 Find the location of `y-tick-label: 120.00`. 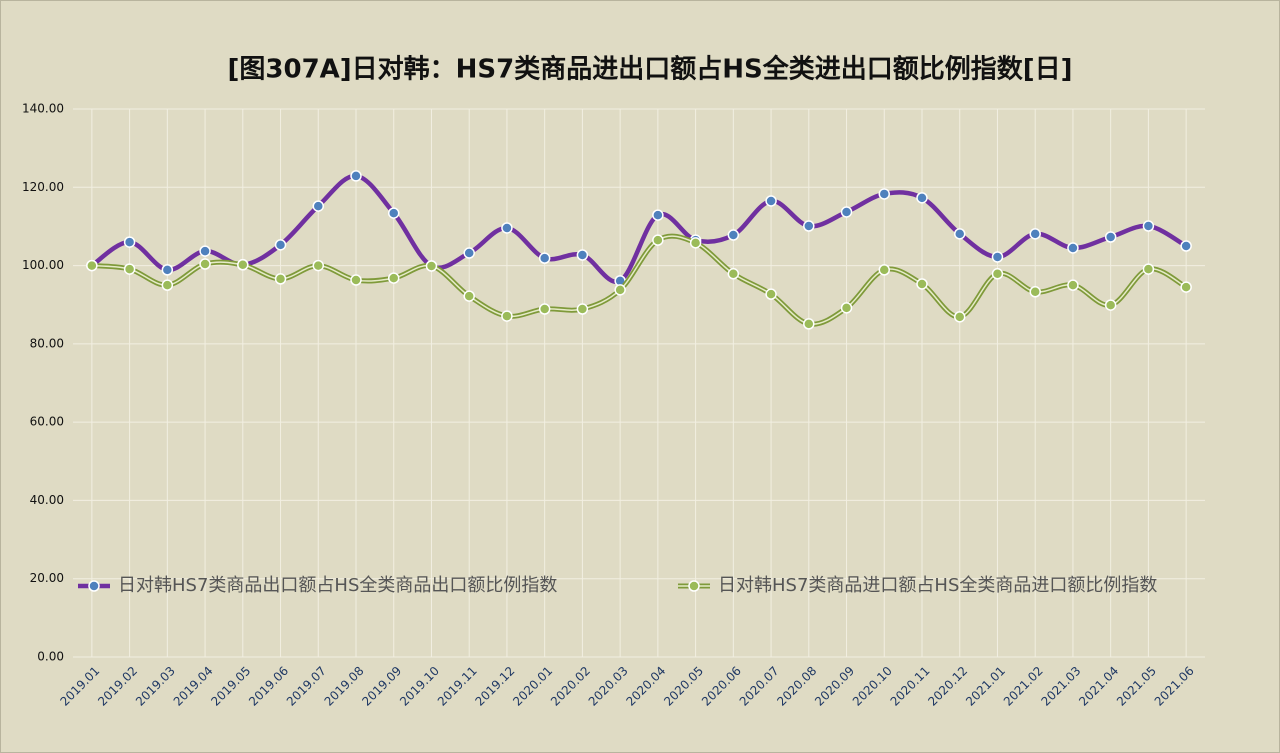

y-tick-label: 120.00 is located at coordinates (43, 187).